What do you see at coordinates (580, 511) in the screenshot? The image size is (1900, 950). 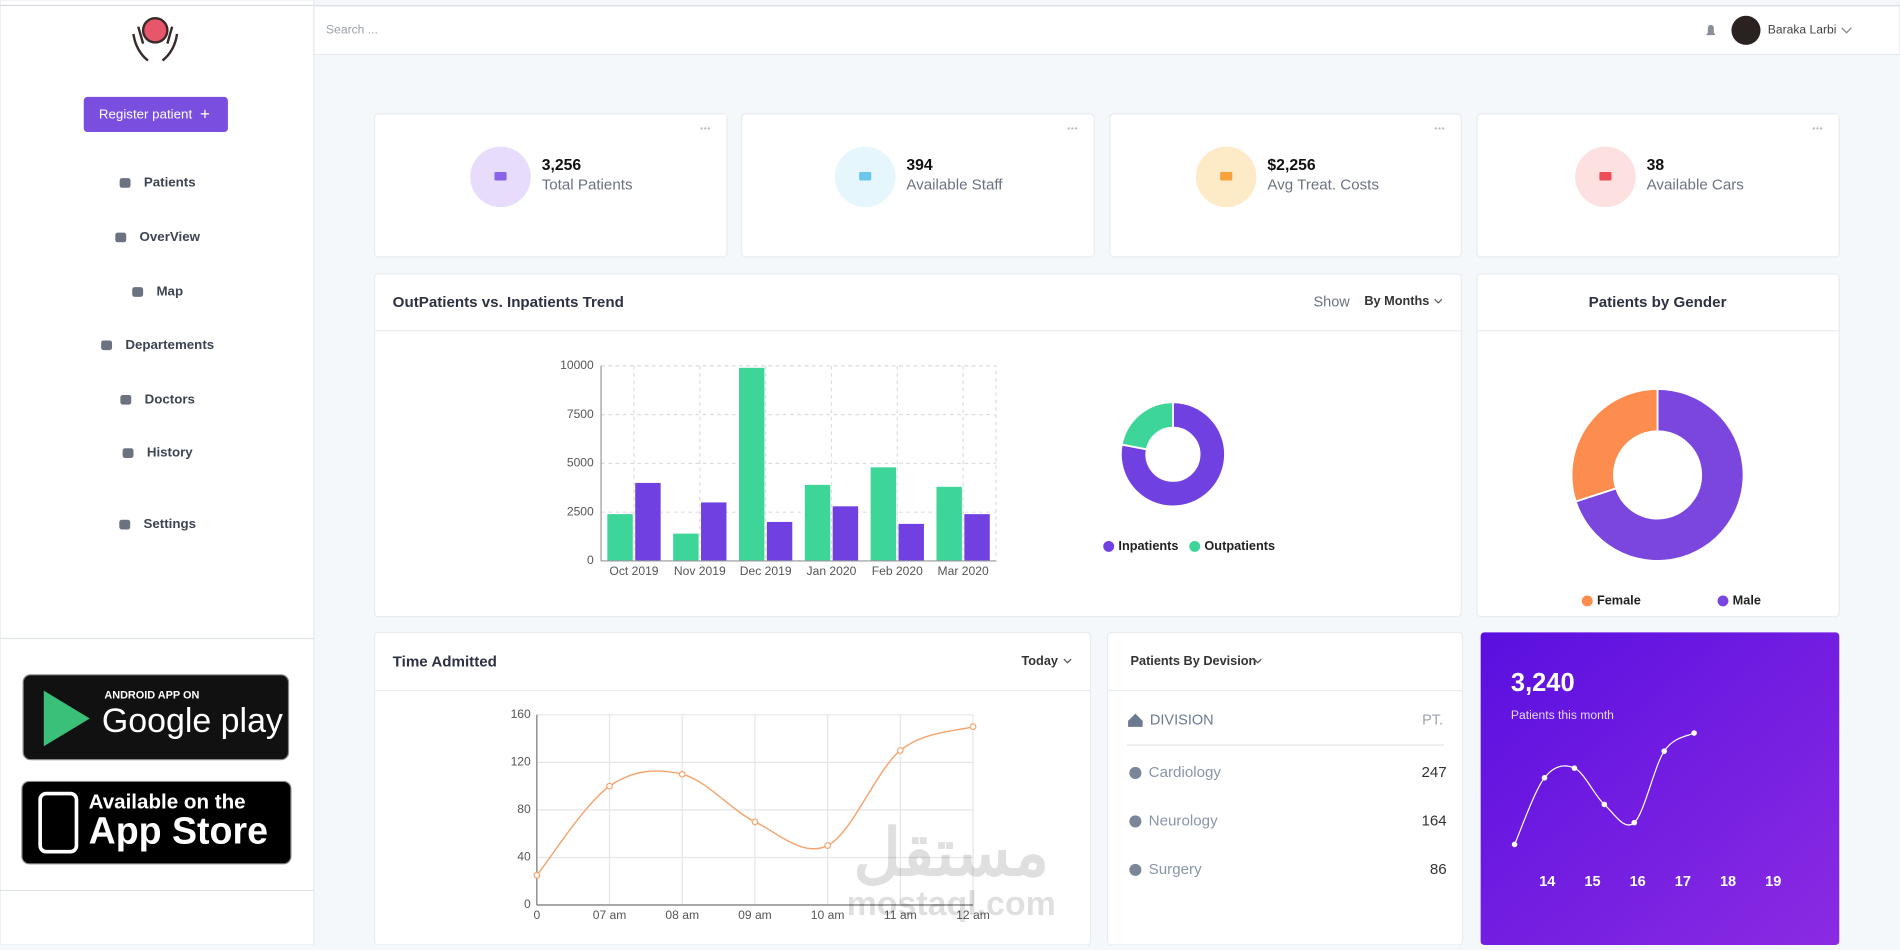 I see `y-tick-label: 2500` at bounding box center [580, 511].